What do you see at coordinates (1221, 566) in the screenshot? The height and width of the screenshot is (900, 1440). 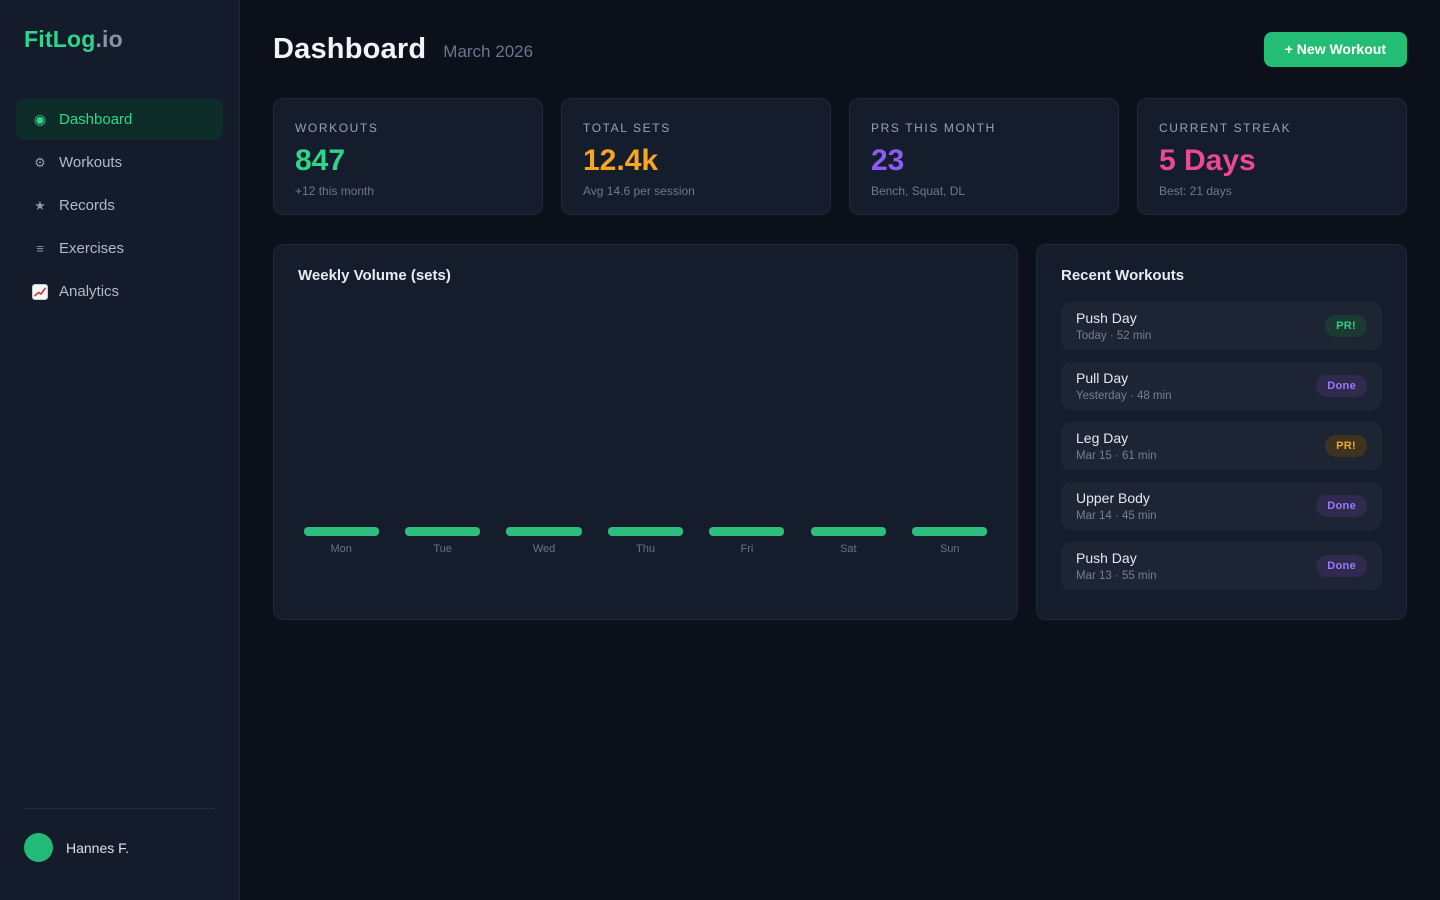 I see `workout-list-item: Push Day Mar 13 · 55 min Done` at bounding box center [1221, 566].